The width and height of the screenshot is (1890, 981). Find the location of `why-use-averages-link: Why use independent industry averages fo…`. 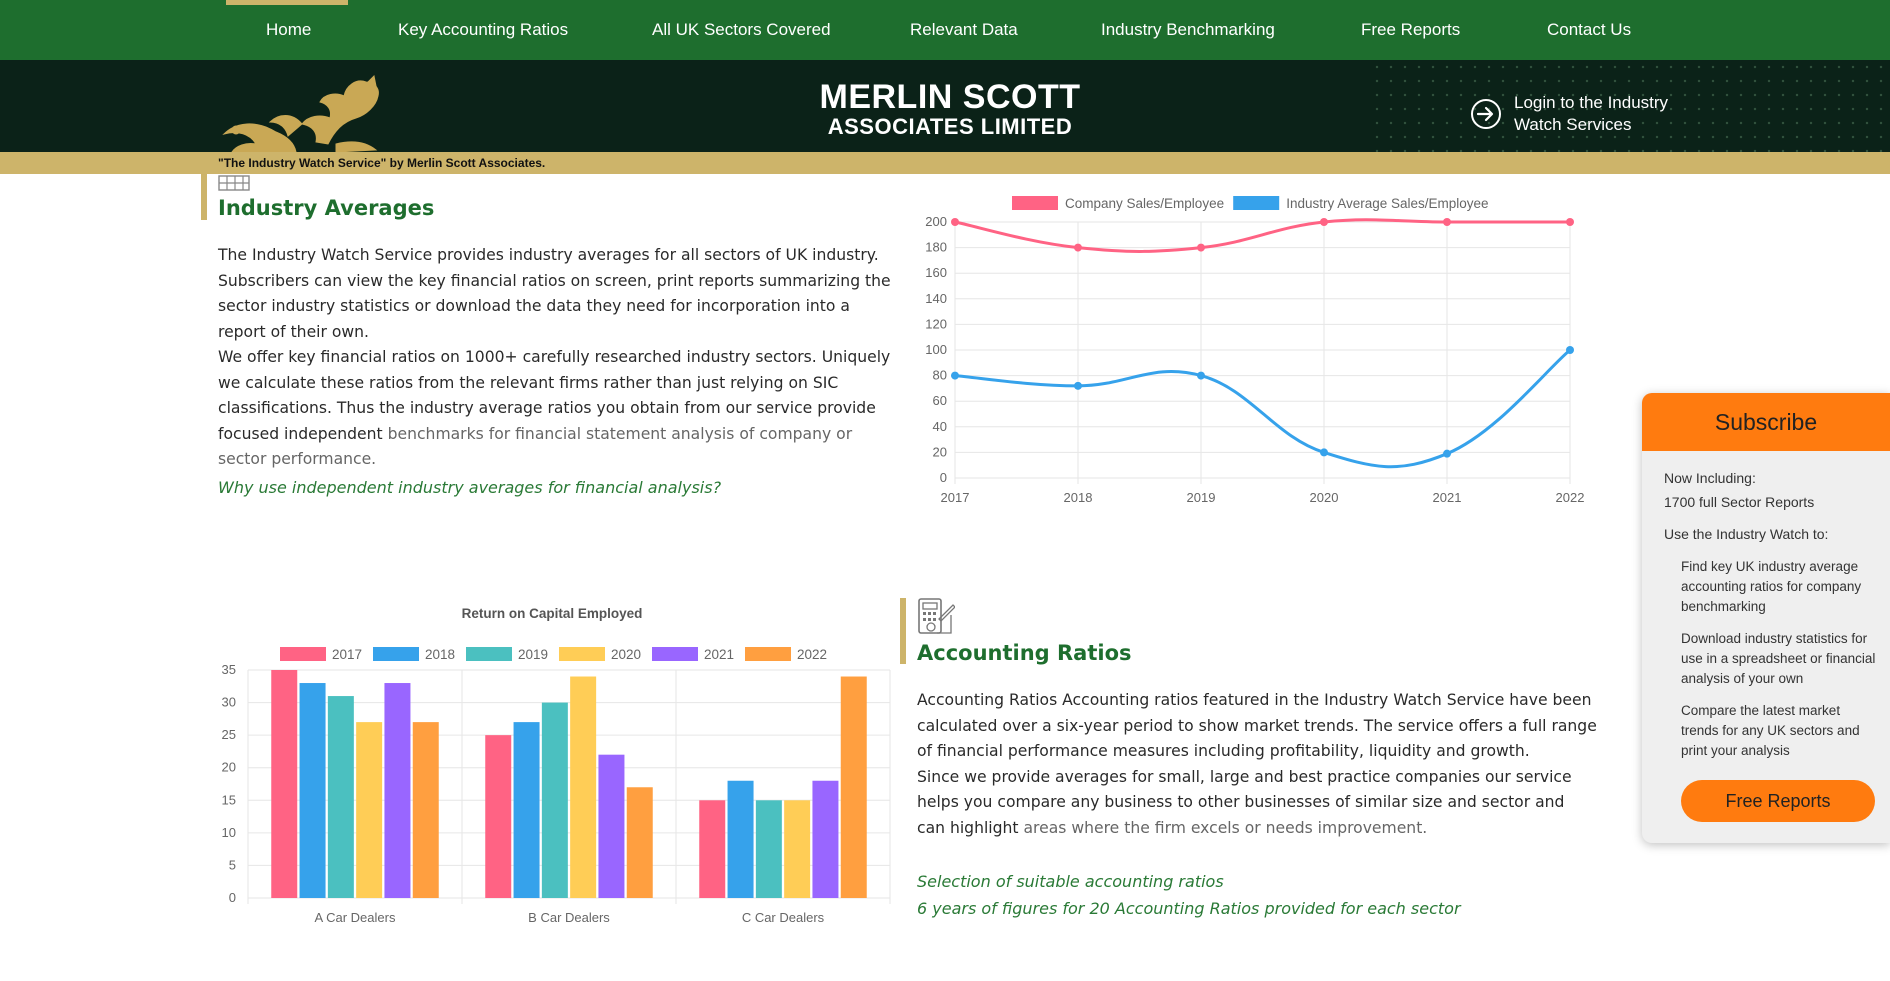

why-use-averages-link: Why use independent industry averages fo… is located at coordinates (470, 487).